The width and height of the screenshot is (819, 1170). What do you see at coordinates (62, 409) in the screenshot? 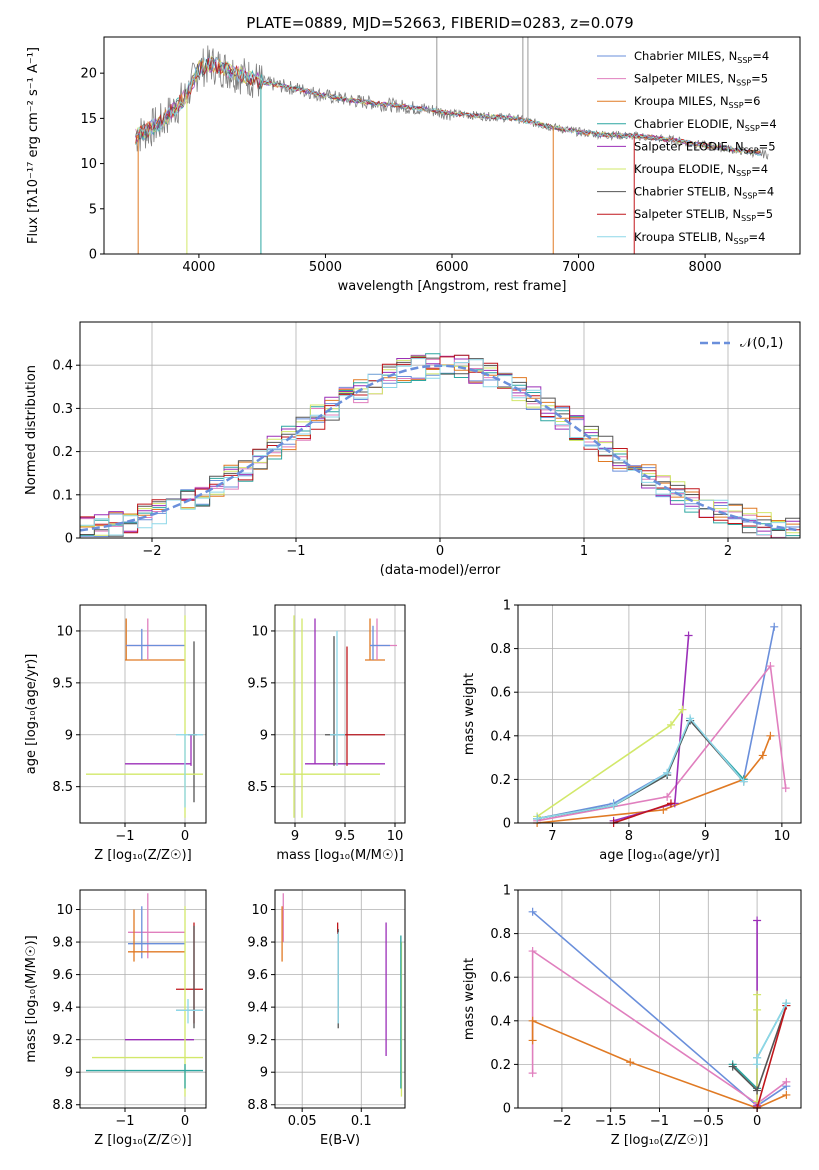
I see `y-tick-label: 0.3` at bounding box center [62, 409].